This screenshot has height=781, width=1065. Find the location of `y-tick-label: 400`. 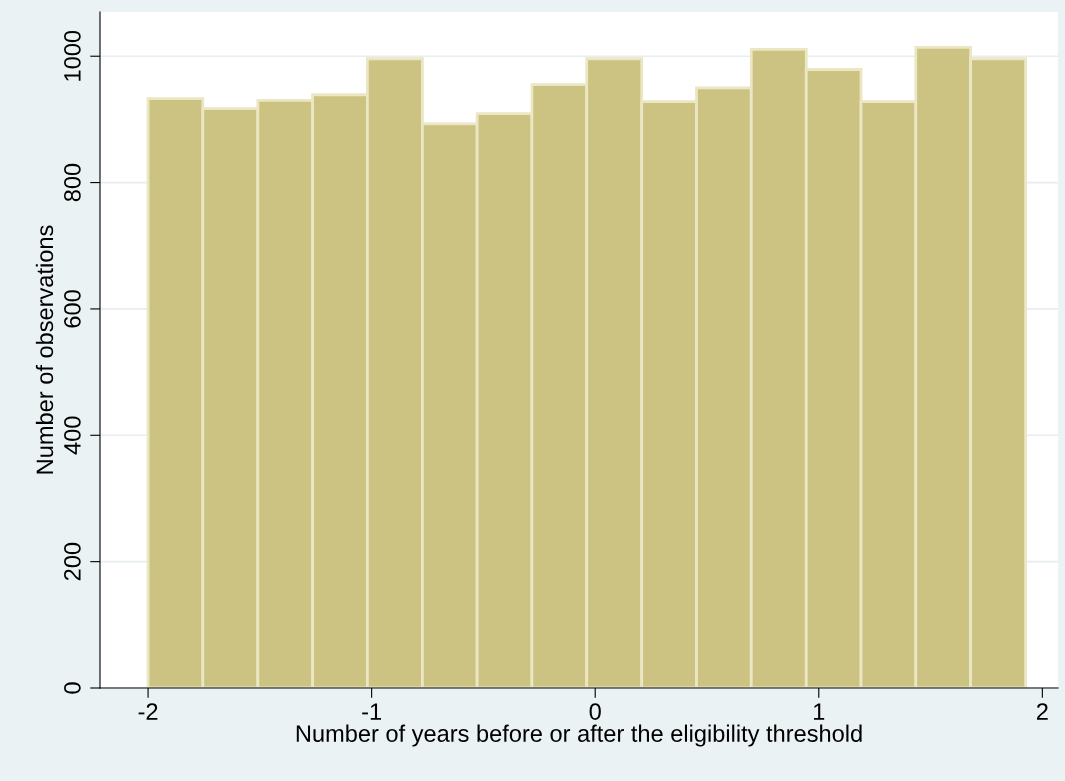

y-tick-label: 400 is located at coordinates (72, 435).